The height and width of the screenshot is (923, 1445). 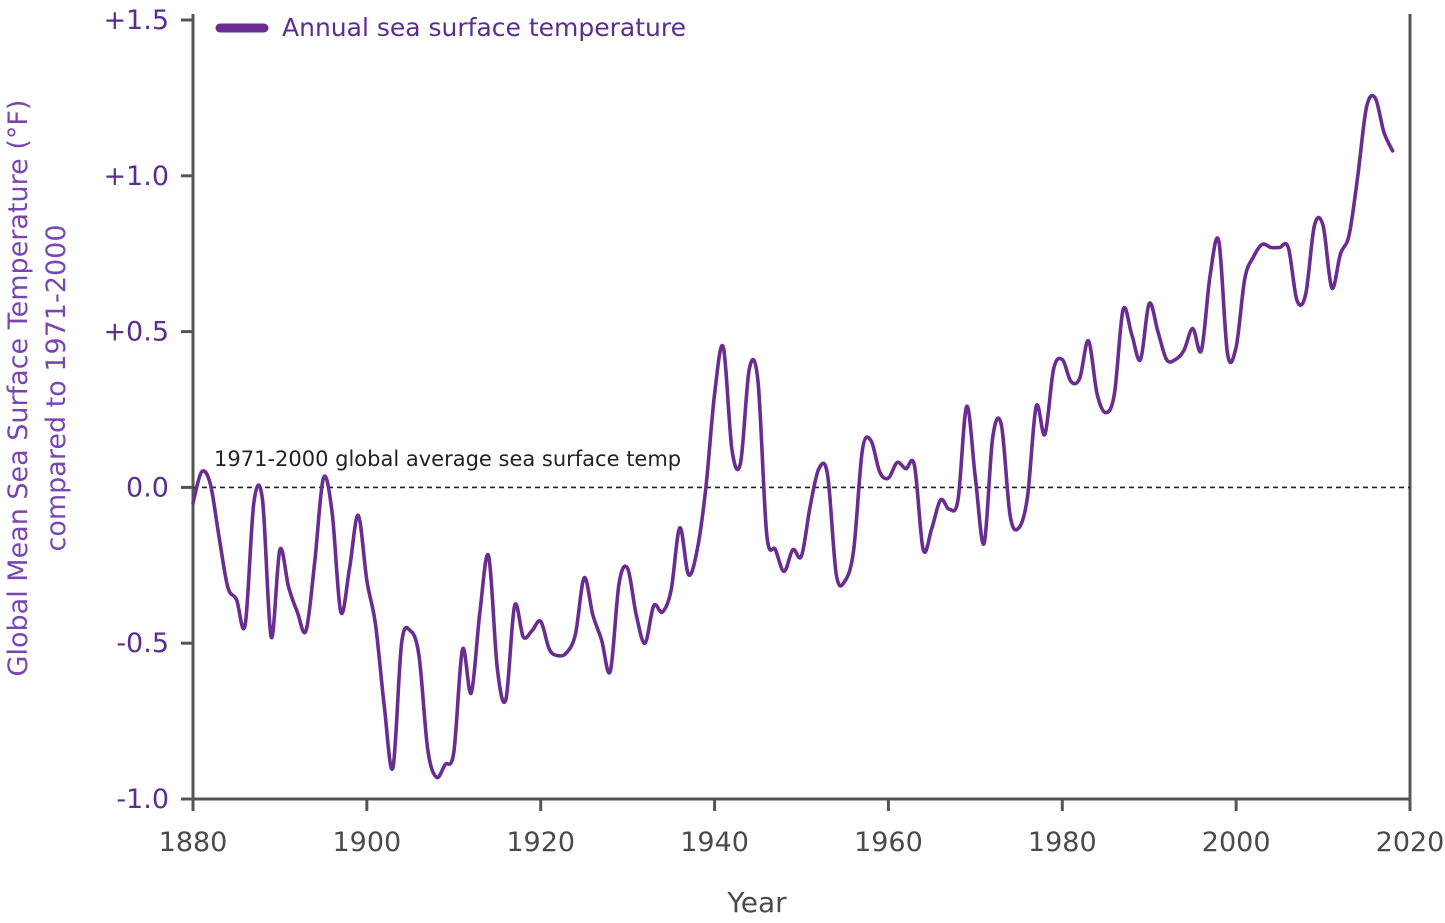 What do you see at coordinates (193, 842) in the screenshot?
I see `x-tick-label: 1880` at bounding box center [193, 842].